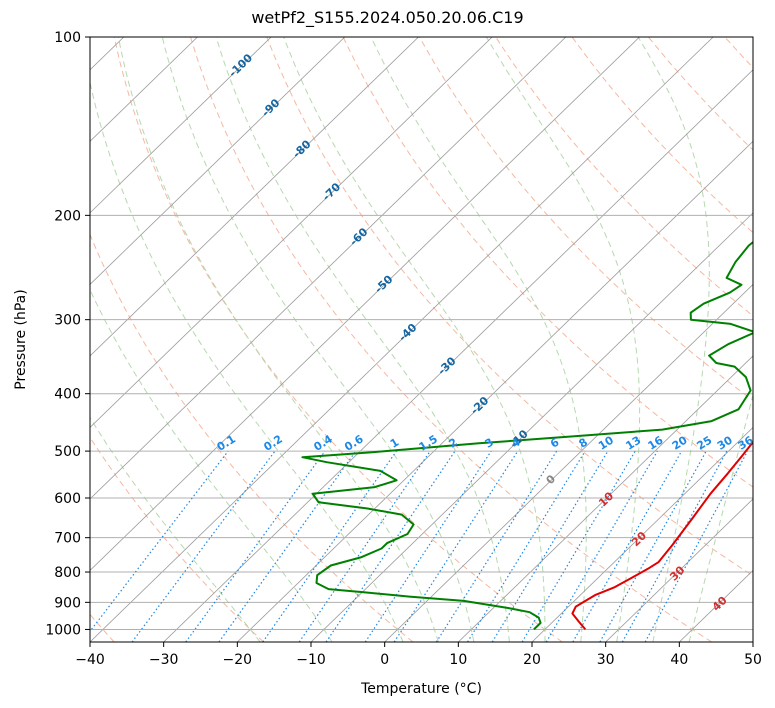  I want to click on y-tick-label: 500, so click(67, 452).